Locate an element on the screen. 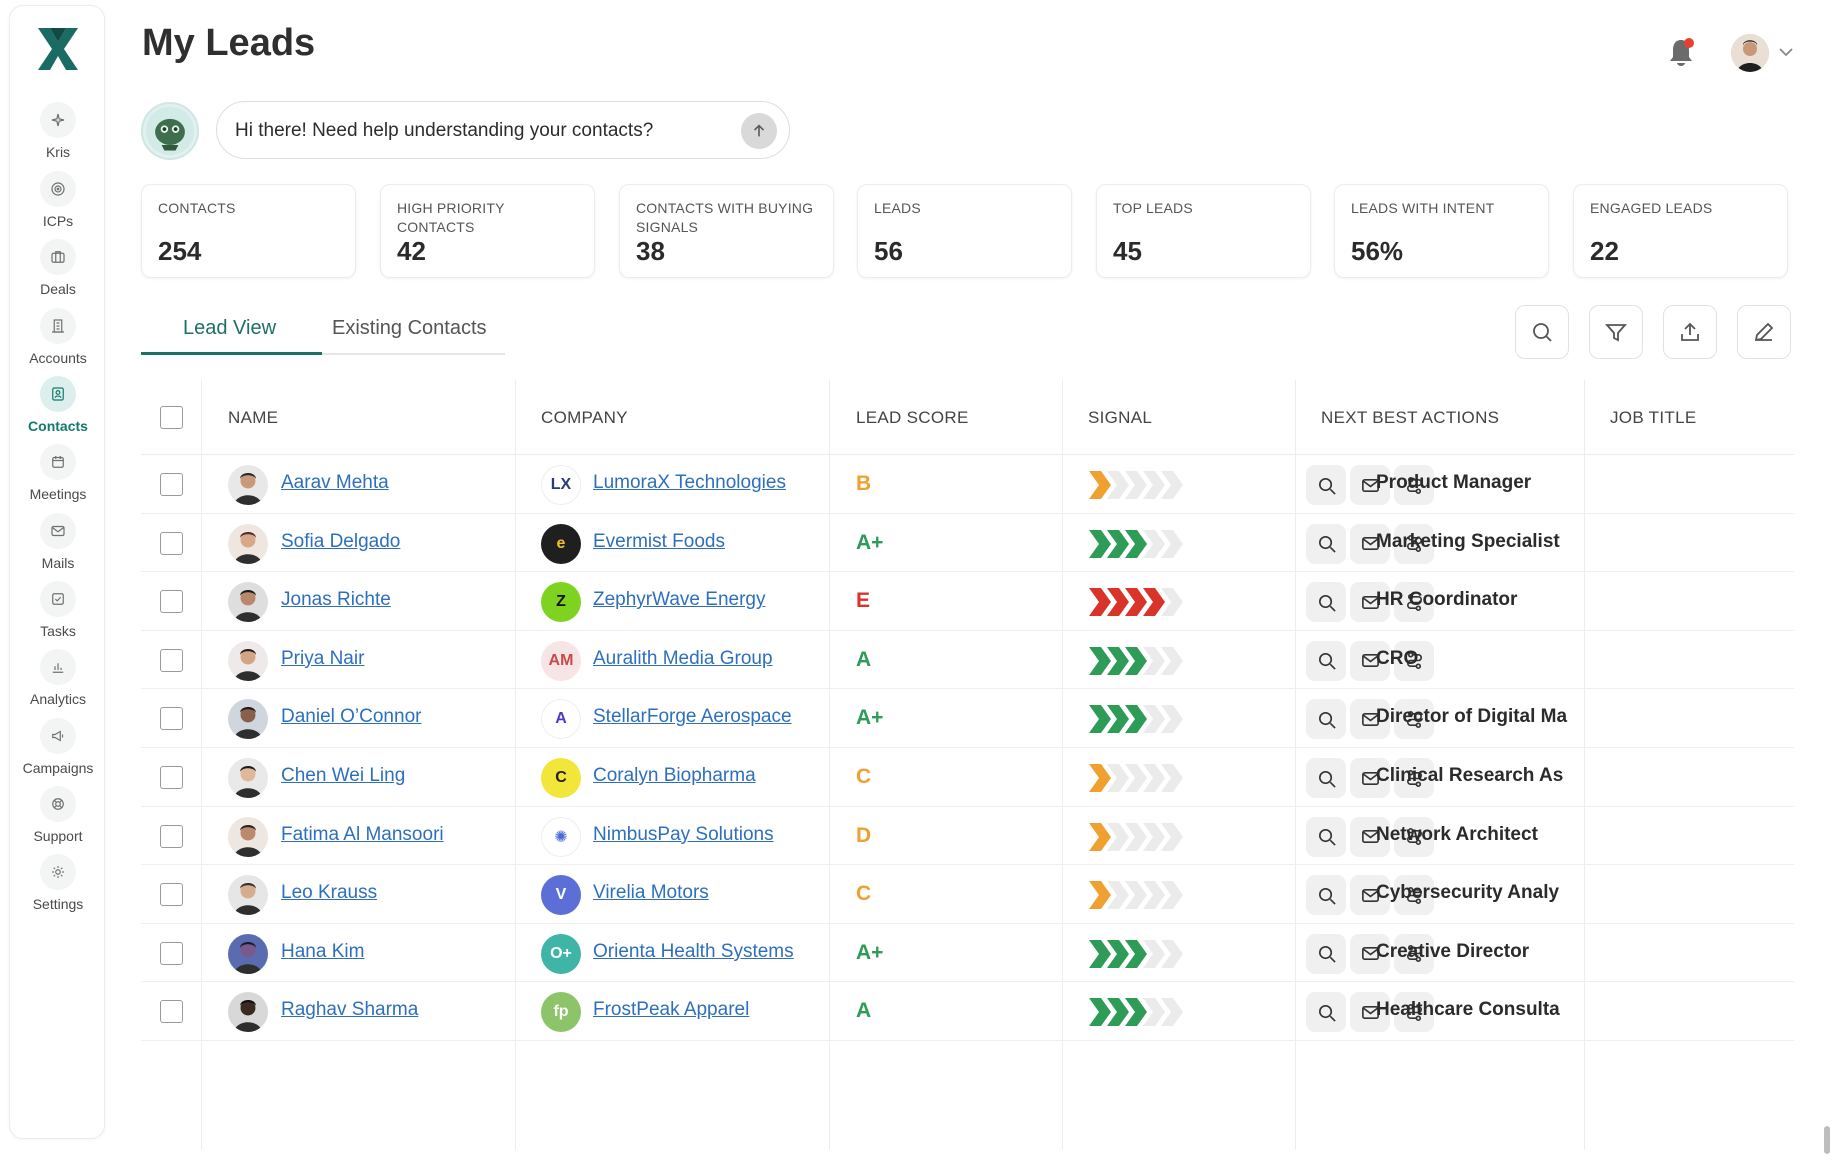 Image resolution: width=1834 pixels, height=1164 pixels. nav-campaigns: Campaigns is located at coordinates (58, 754).